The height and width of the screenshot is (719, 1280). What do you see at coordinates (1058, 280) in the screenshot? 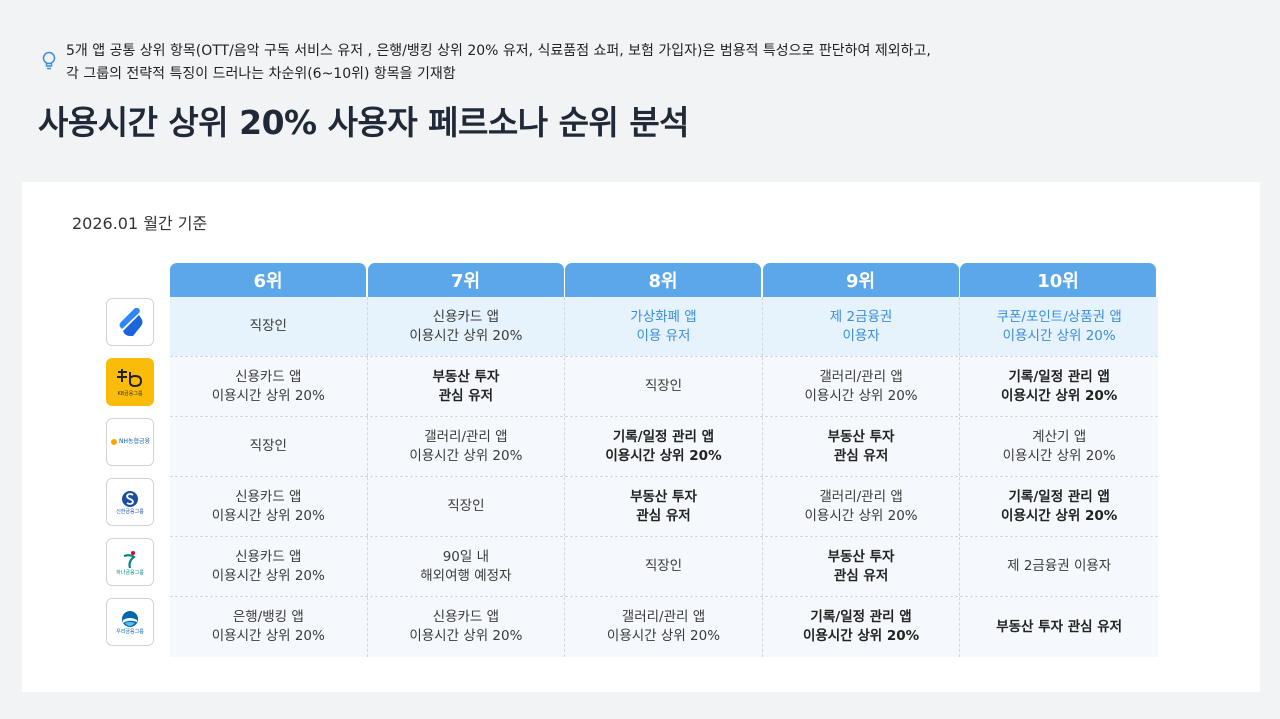
I see `header-rank-10: 10위` at bounding box center [1058, 280].